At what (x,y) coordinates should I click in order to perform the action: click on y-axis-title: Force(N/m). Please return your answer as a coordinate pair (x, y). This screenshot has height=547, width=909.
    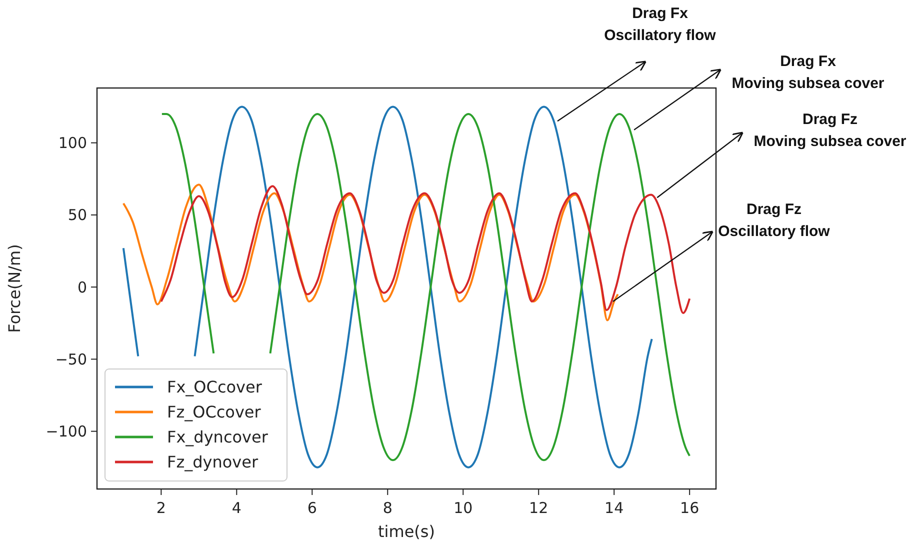
    Looking at the image, I should click on (14, 288).